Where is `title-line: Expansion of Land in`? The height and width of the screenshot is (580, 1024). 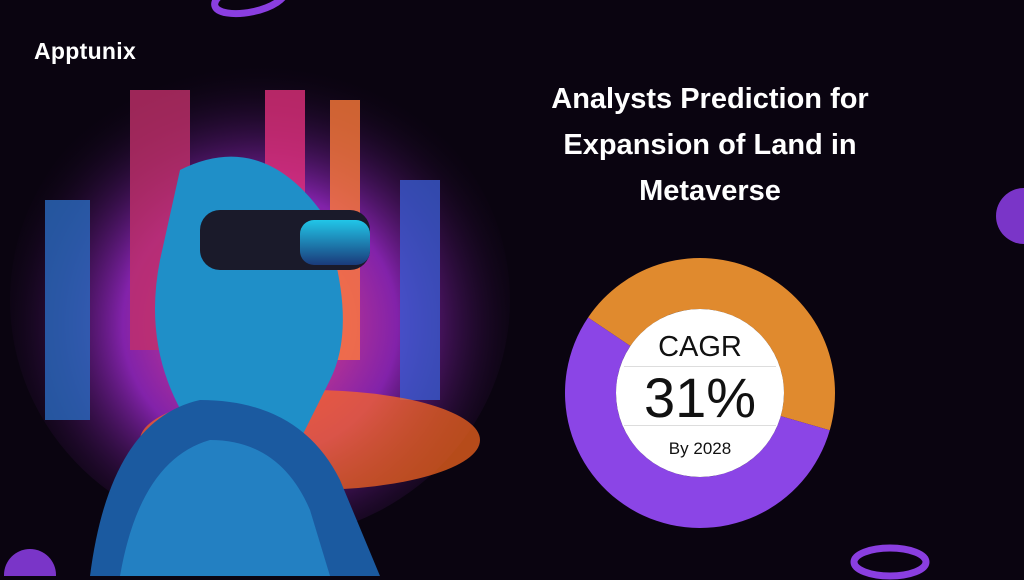
title-line: Expansion of Land in is located at coordinates (710, 145).